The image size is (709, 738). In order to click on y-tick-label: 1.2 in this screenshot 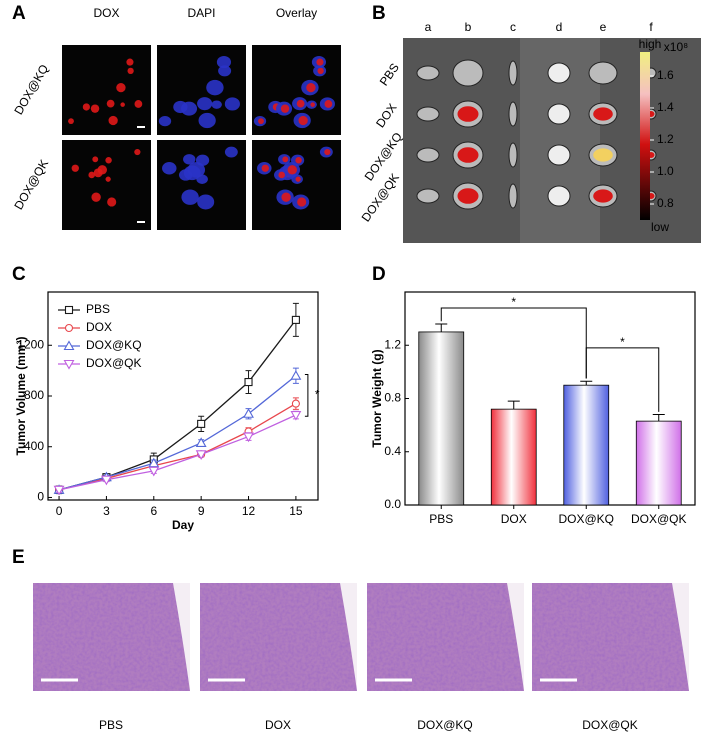, I will do `click(392, 344)`.